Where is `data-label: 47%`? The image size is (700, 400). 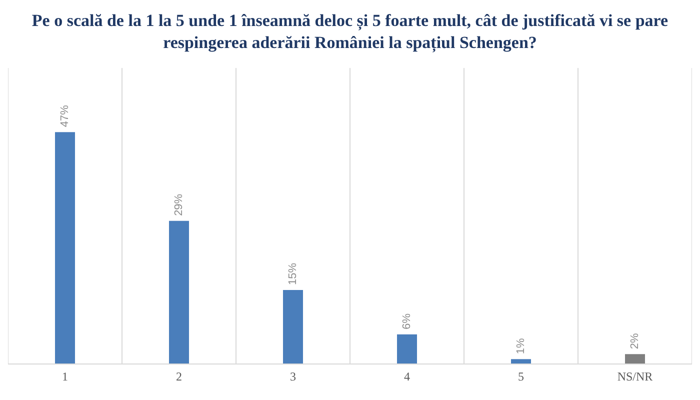
data-label: 47% is located at coordinates (65, 116).